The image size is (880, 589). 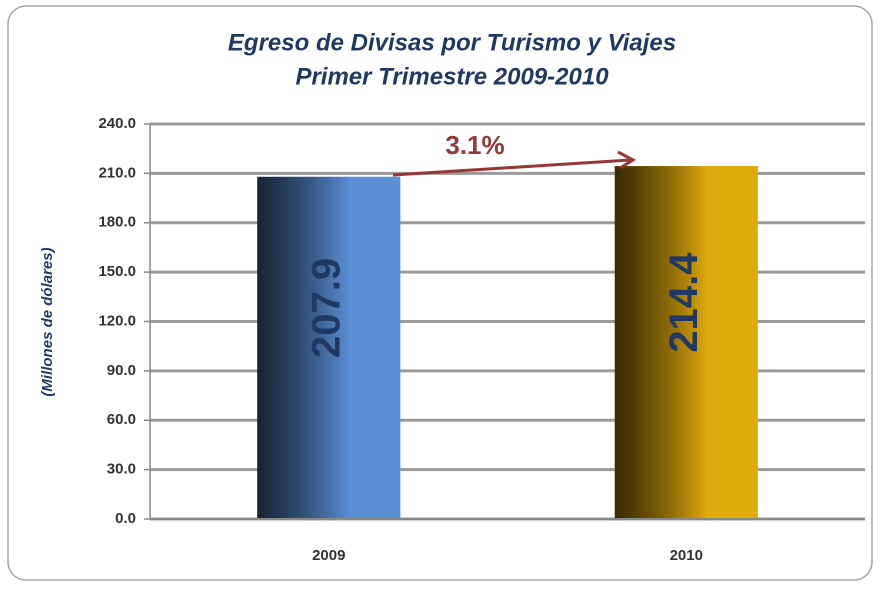 What do you see at coordinates (328, 555) in the screenshot?
I see `x-tick-label: 2009` at bounding box center [328, 555].